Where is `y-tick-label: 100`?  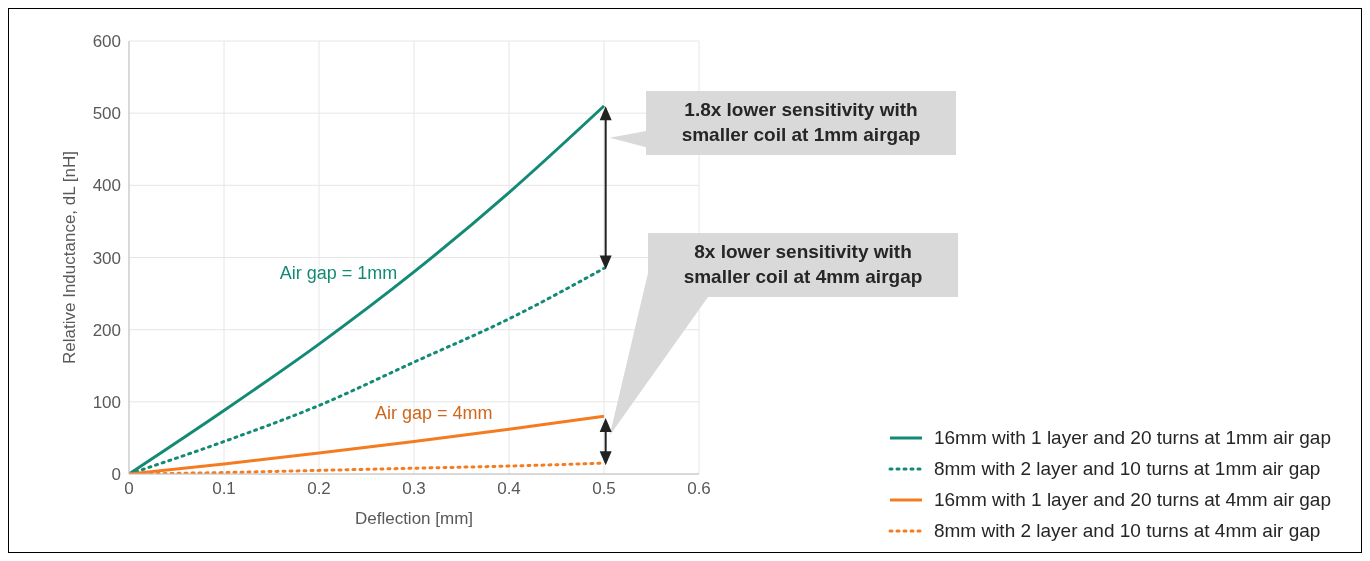
y-tick-label: 100 is located at coordinates (106, 402).